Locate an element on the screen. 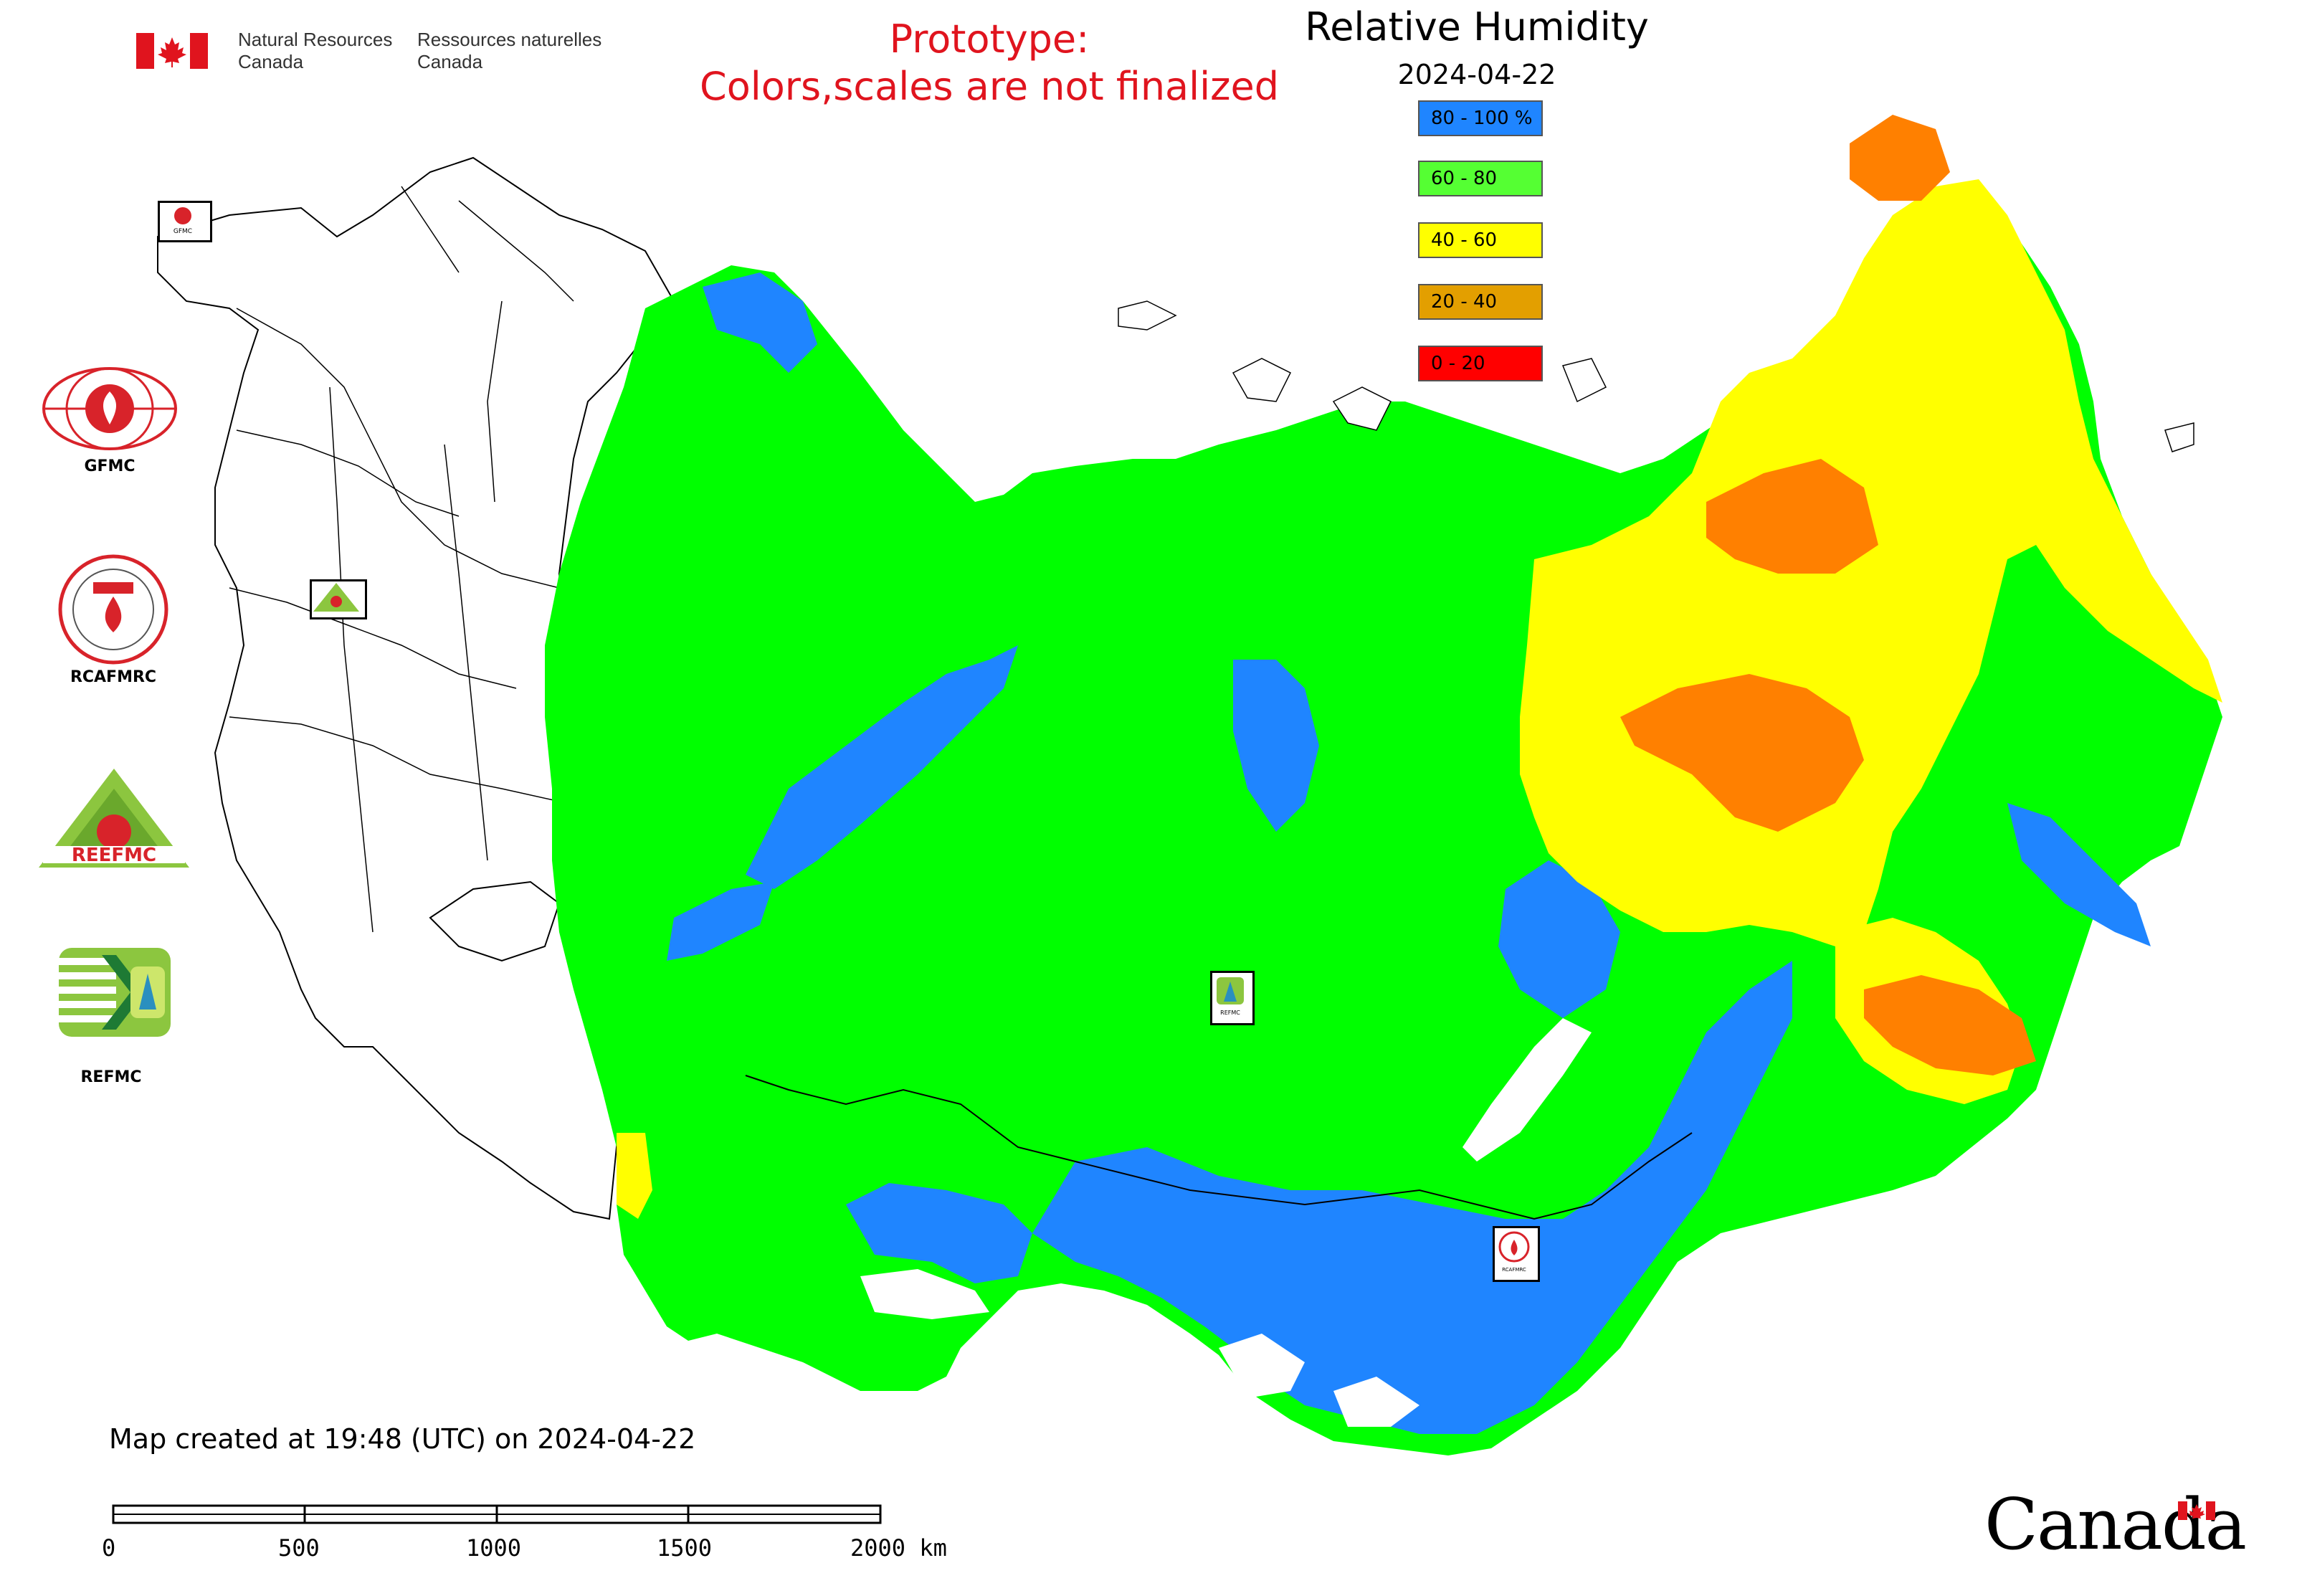  canada-wordmark-flag-icon is located at coordinates (2196, 1512).